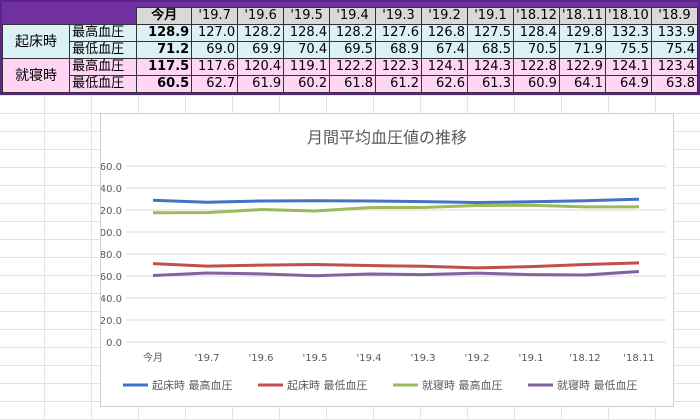  I want to click on value-cell: 69.5, so click(353, 50).